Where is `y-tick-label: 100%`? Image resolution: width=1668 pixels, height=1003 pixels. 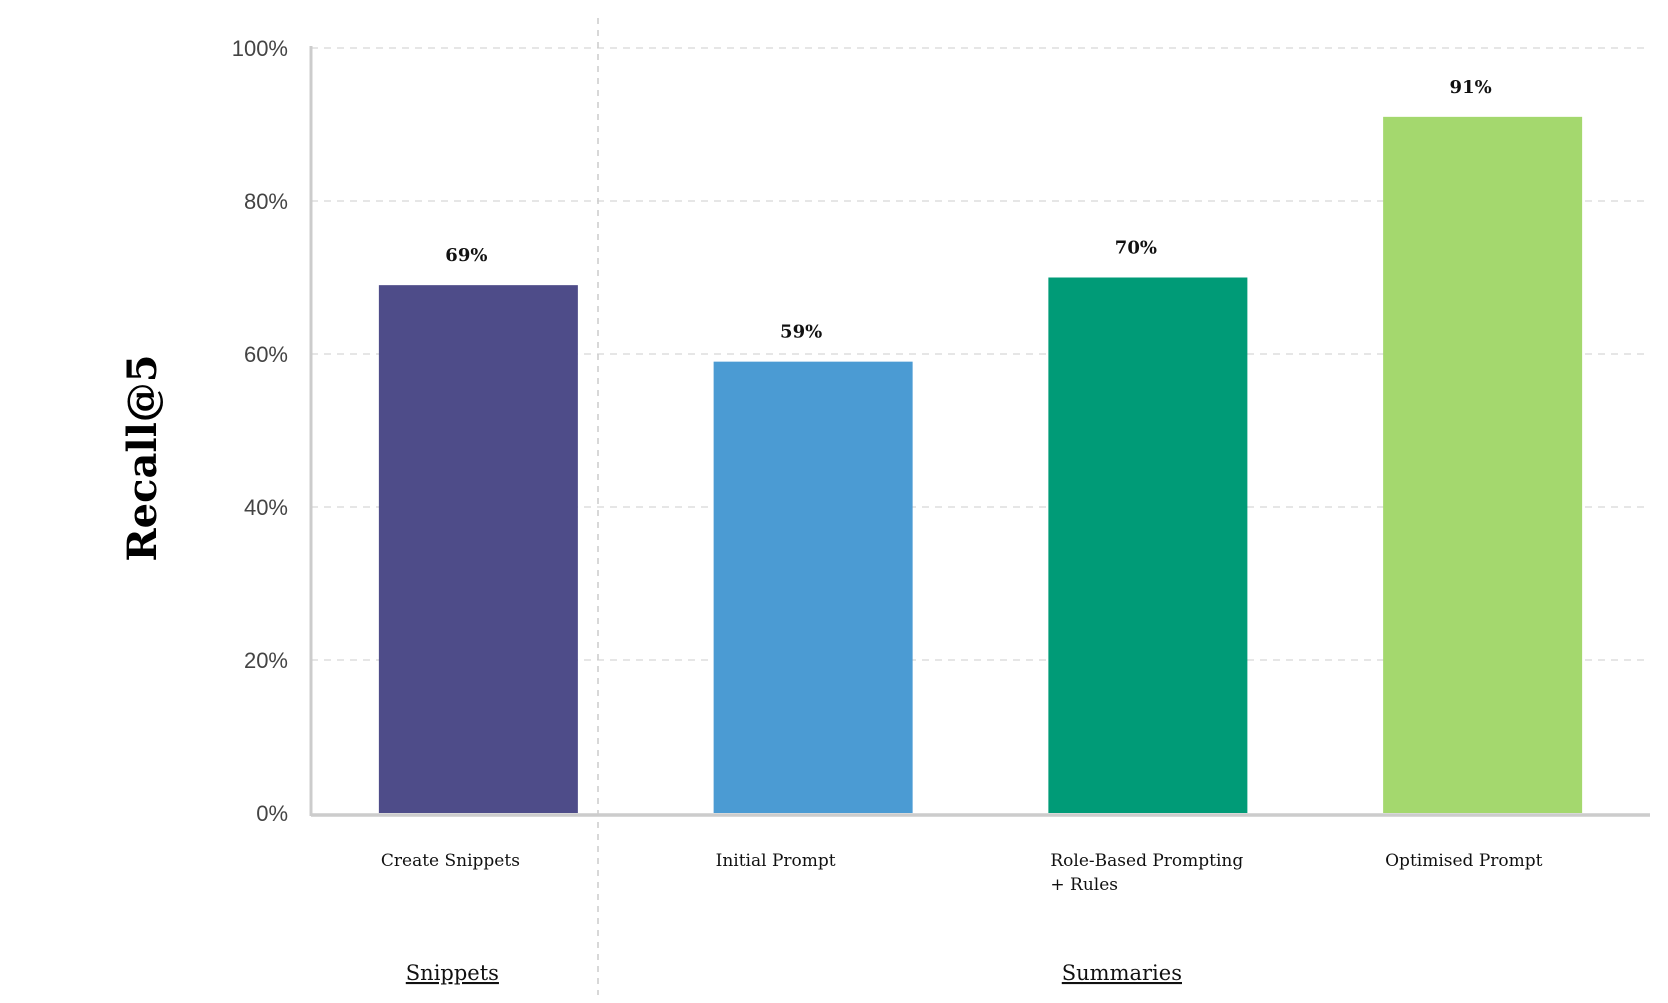
y-tick-label: 100% is located at coordinates (260, 48).